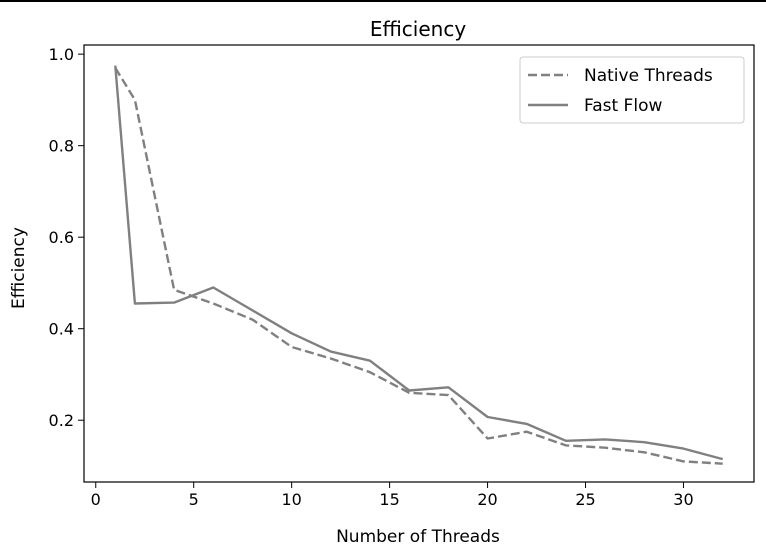 The image size is (766, 556). I want to click on y-tick-label: 0.2, so click(61, 420).